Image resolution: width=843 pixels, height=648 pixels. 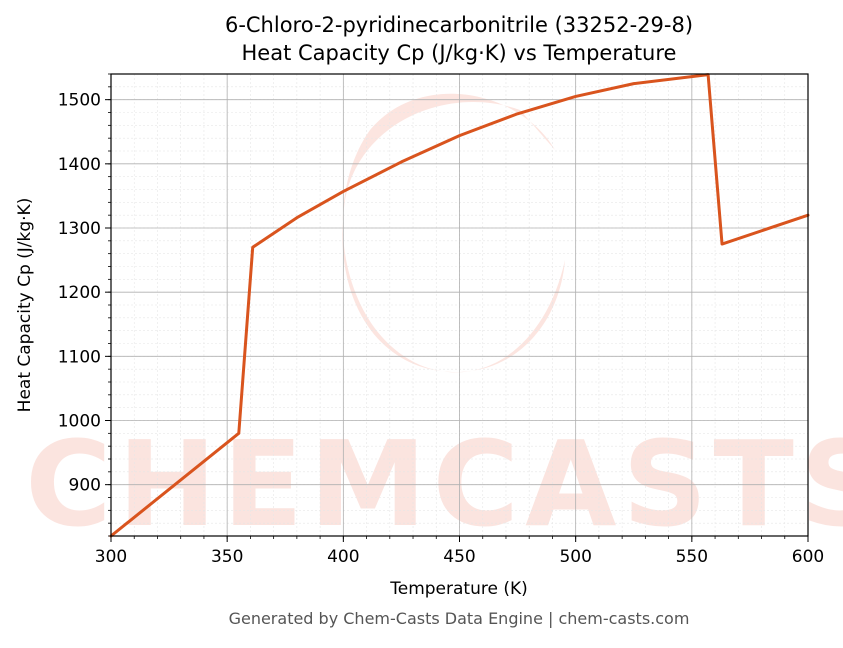 What do you see at coordinates (79, 165) in the screenshot?
I see `y-tick-label: 1400` at bounding box center [79, 165].